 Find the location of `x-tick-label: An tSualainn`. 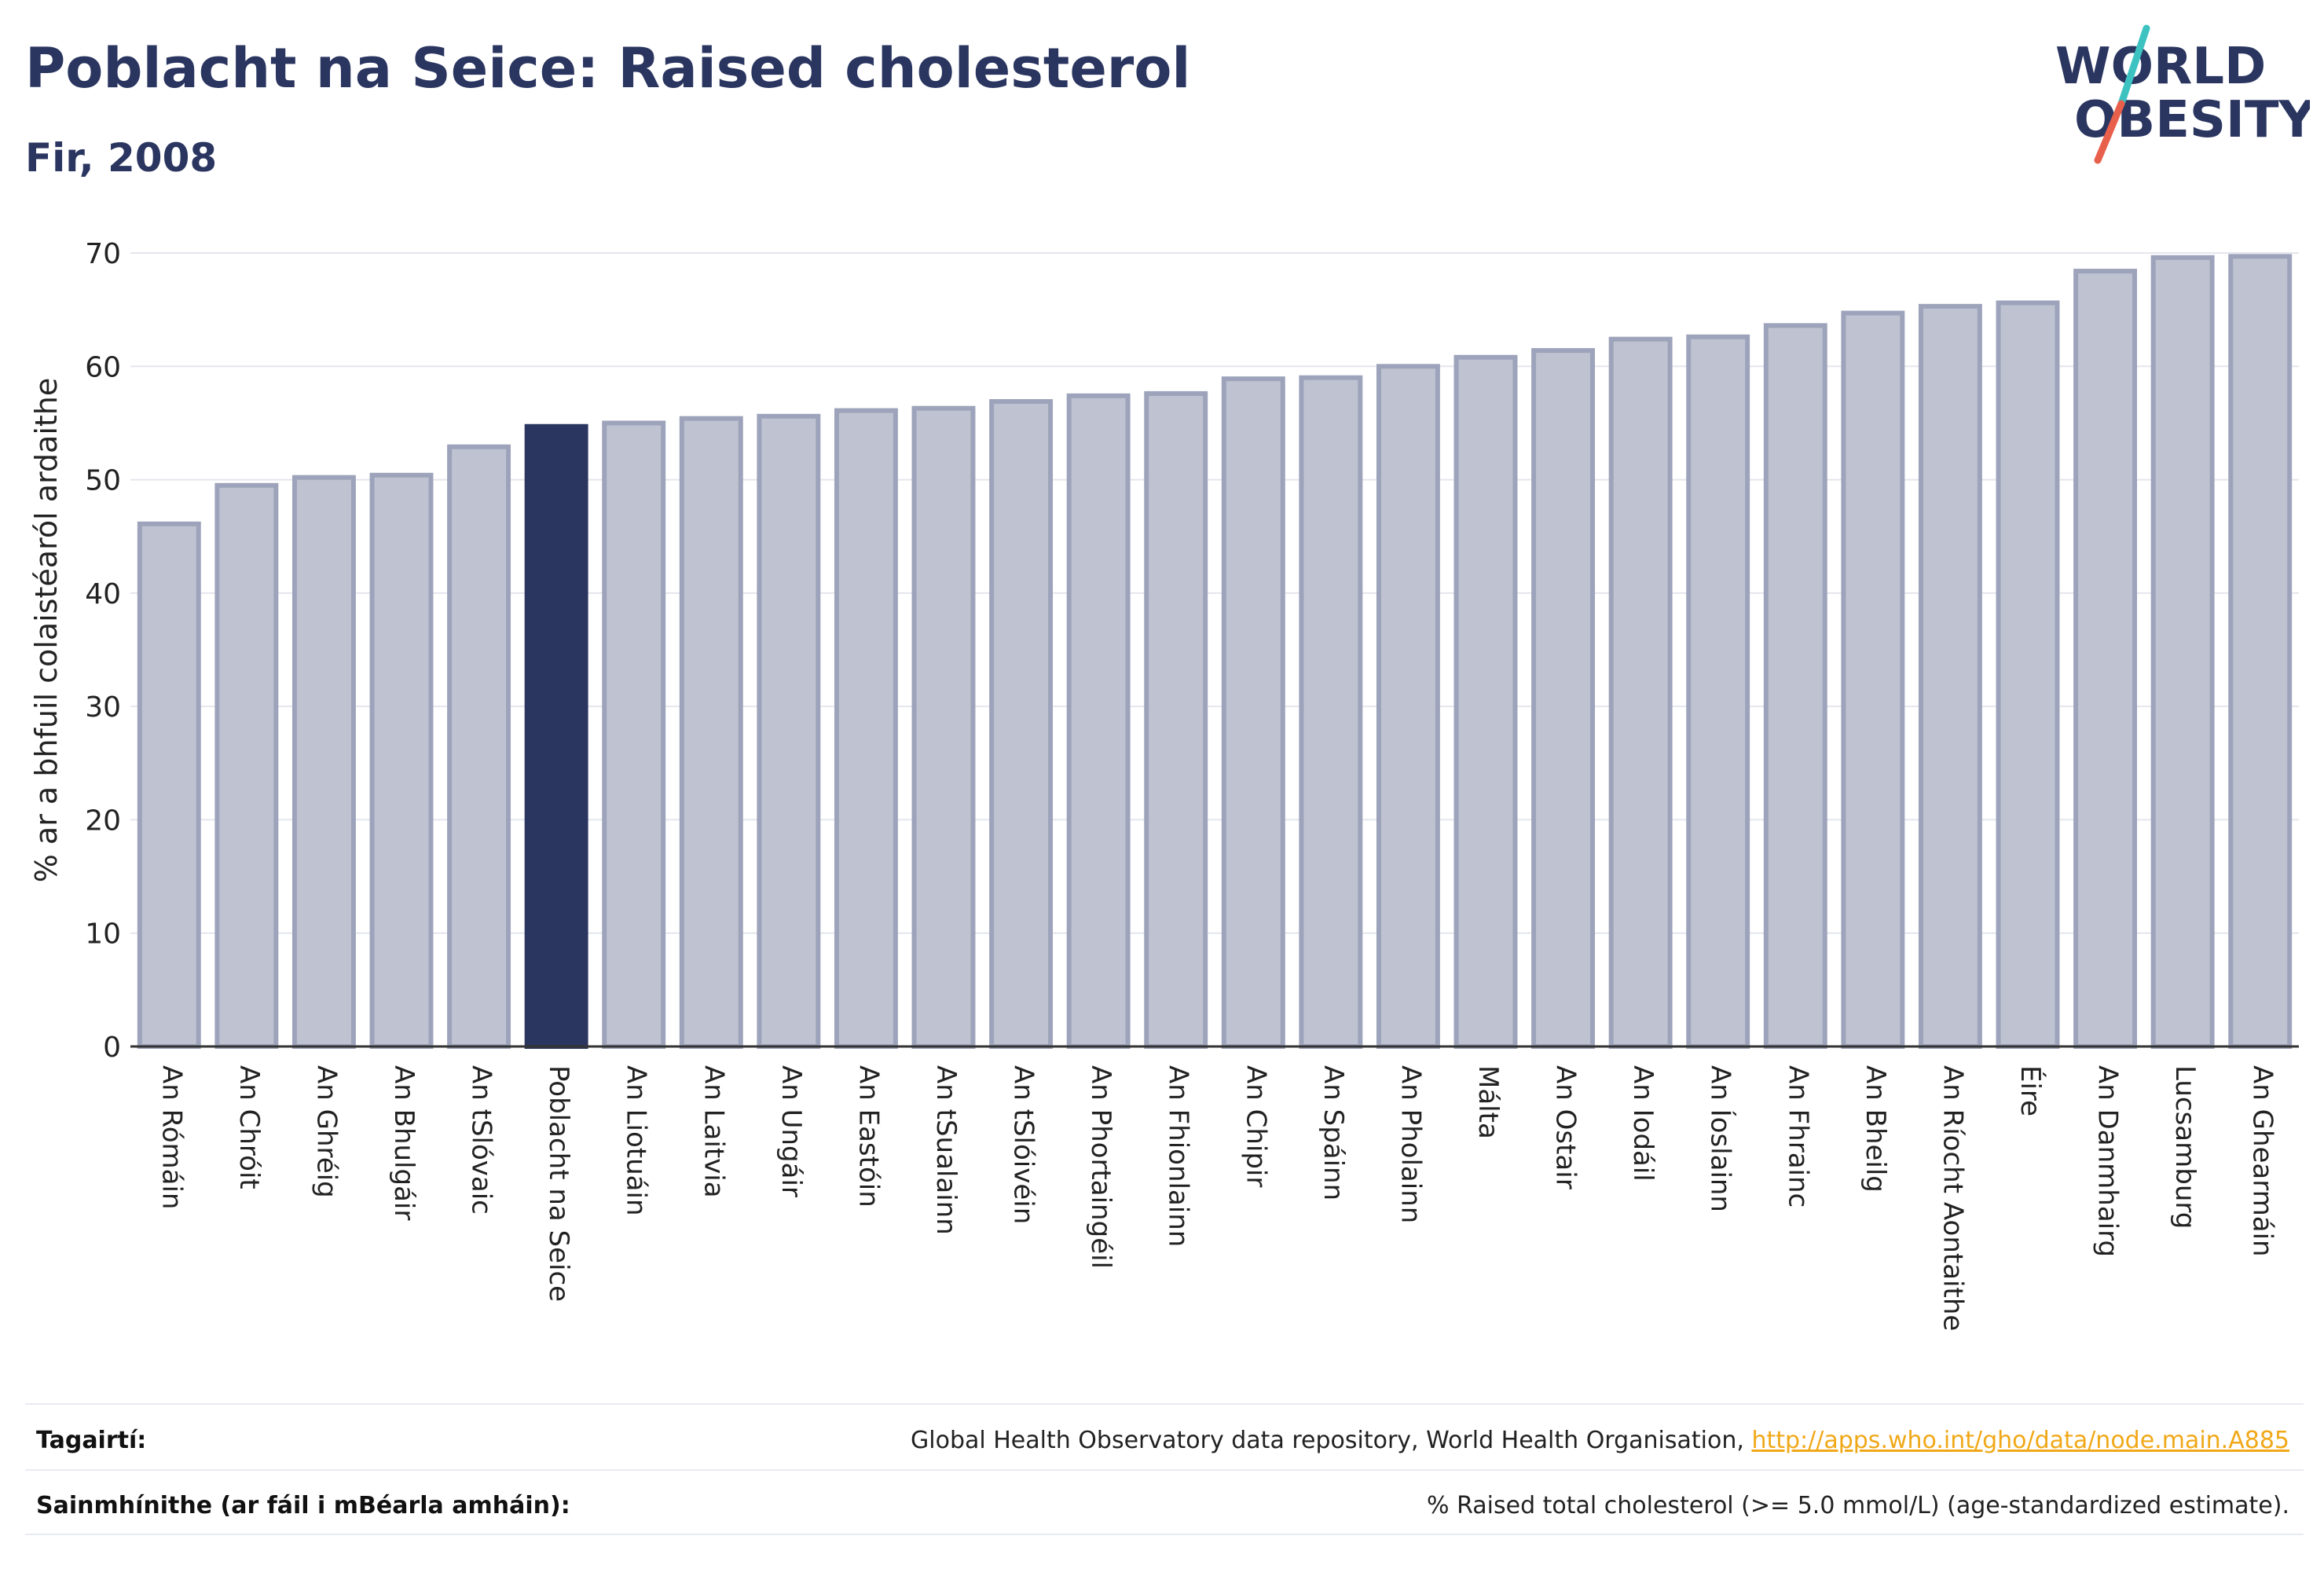

x-tick-label: An tSualainn is located at coordinates (946, 1150).